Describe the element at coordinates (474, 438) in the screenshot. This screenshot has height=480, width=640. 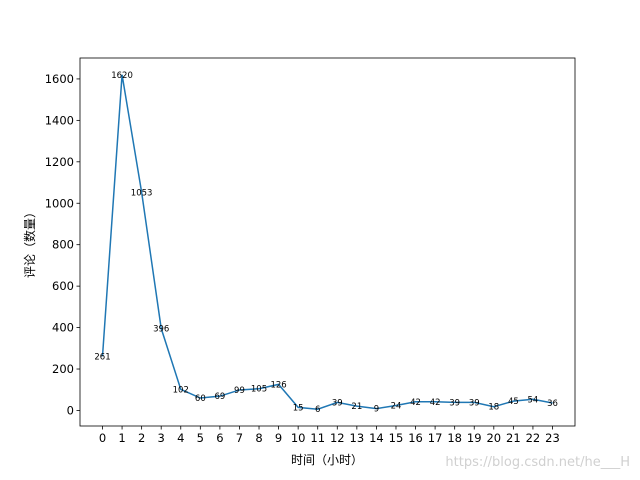
I see `x-tick-label: 19` at that location.